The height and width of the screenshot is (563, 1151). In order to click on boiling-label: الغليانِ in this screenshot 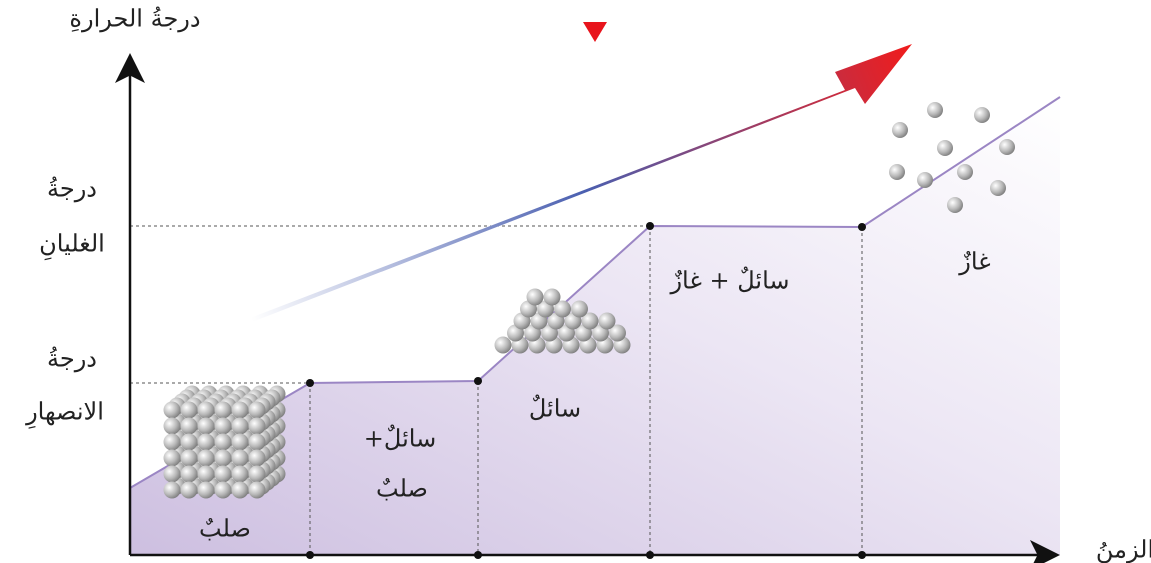, I will do `click(72, 245)`.